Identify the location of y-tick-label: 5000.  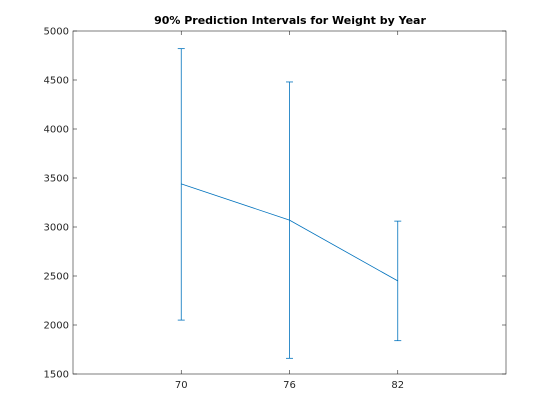
(56, 32).